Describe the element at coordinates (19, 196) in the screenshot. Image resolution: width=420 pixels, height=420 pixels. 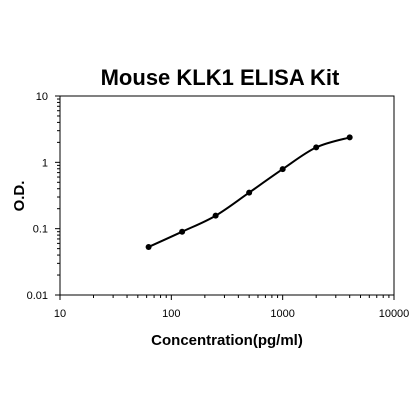
I see `y-axis-label: O.D.` at that location.